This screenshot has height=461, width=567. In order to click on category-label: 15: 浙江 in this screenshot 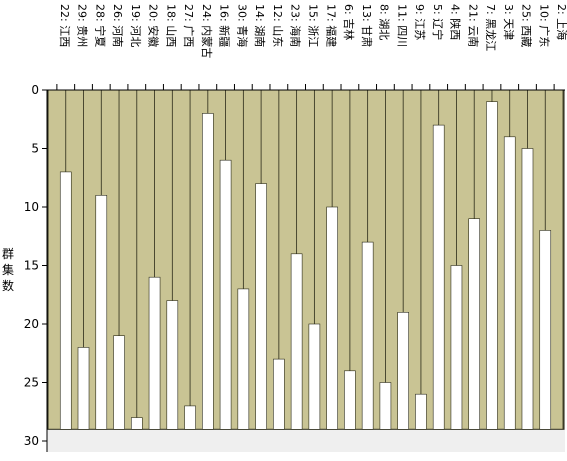, I will do `click(313, 25)`.